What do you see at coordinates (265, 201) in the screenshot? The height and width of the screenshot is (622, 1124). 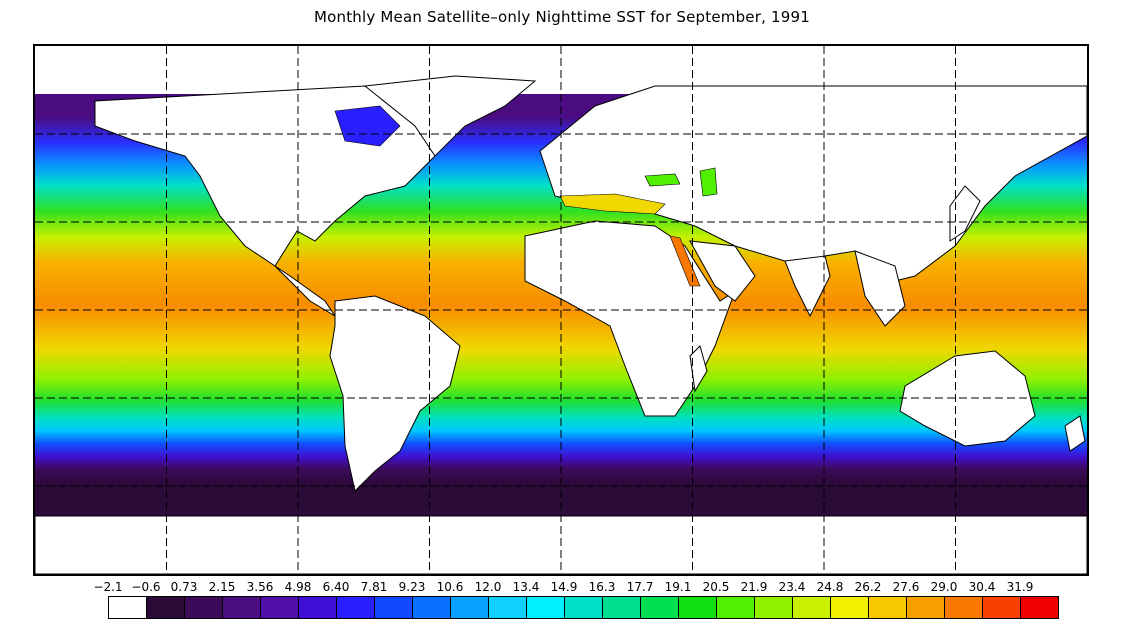 I see `north-america` at bounding box center [265, 201].